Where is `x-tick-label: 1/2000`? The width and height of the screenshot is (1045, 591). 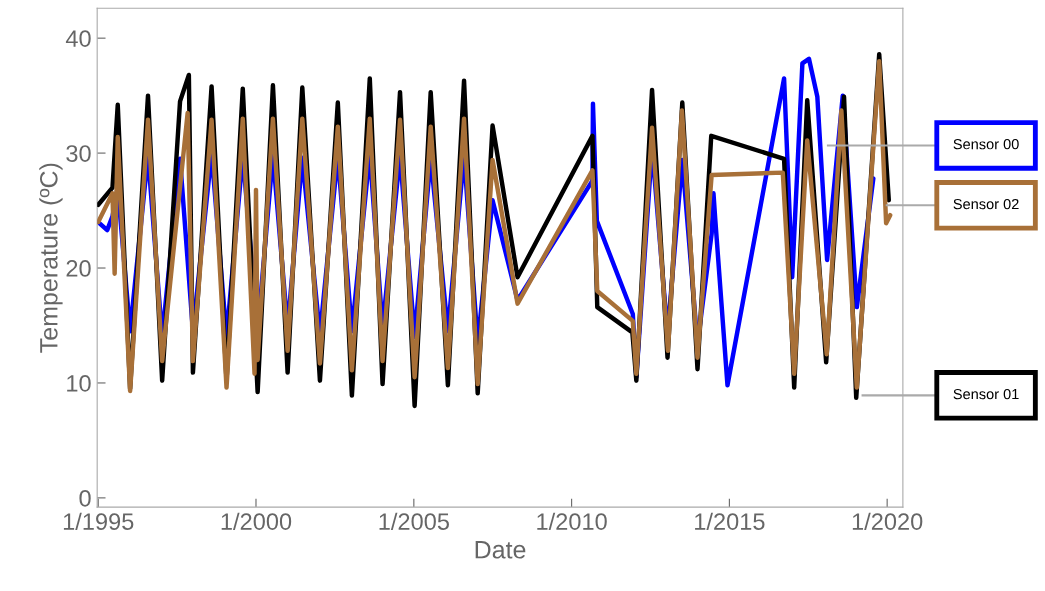
x-tick-label: 1/2000 is located at coordinates (256, 521).